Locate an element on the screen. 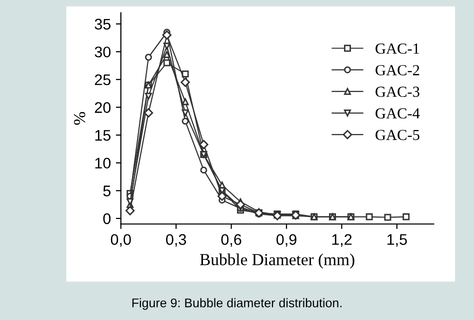 The height and width of the screenshot is (320, 474). y-tick-label: 25 is located at coordinates (102, 80).